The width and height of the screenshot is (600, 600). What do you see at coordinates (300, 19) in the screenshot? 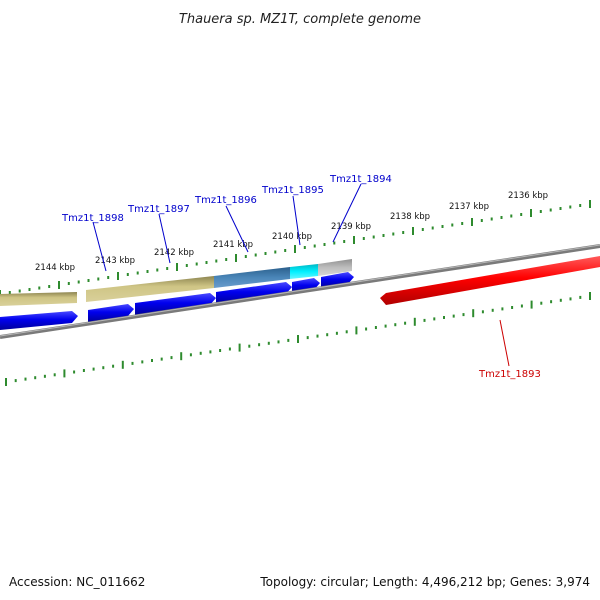
I see `map-title: Thauera sp. MZ1T, complete genome` at bounding box center [300, 19].